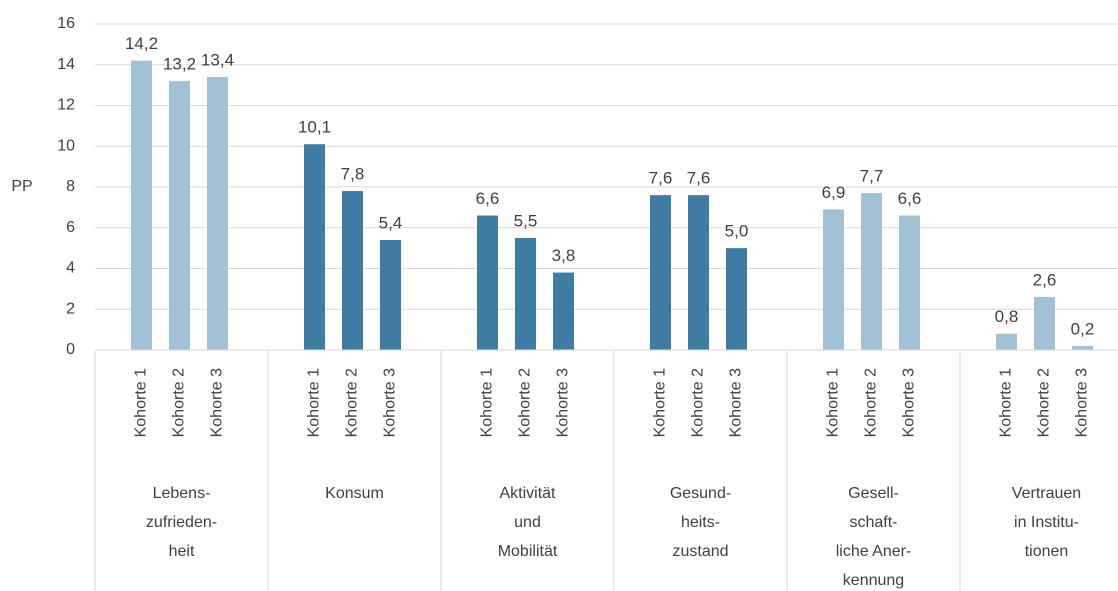 This screenshot has width=1118, height=591. I want to click on value-label: 2,6, so click(1045, 280).